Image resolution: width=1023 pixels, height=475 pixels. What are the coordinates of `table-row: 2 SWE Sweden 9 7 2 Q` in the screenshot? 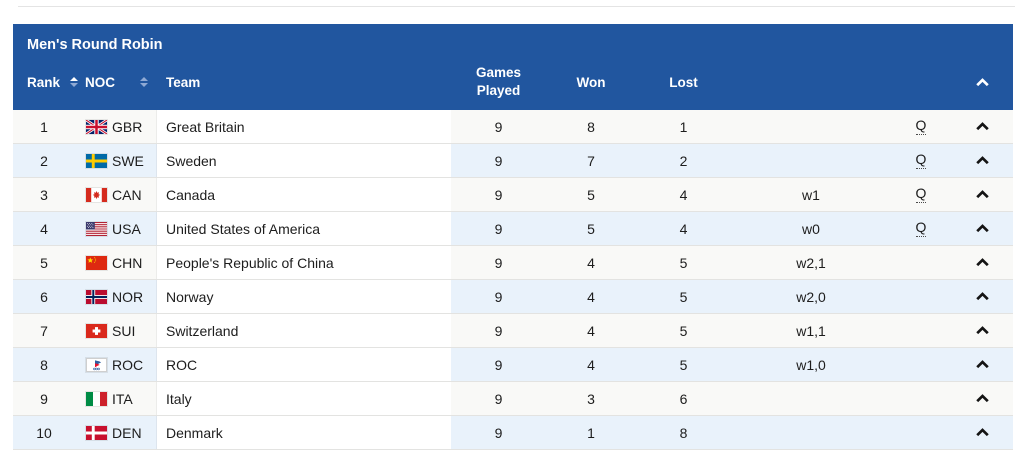 It's located at (513, 161).